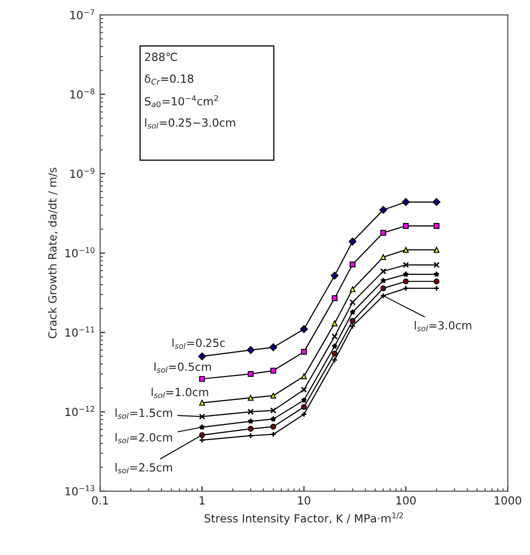 Image resolution: width=530 pixels, height=555 pixels. What do you see at coordinates (80, 490) in the screenshot?
I see `y-tick-label: 10$^{−13}$` at bounding box center [80, 490].